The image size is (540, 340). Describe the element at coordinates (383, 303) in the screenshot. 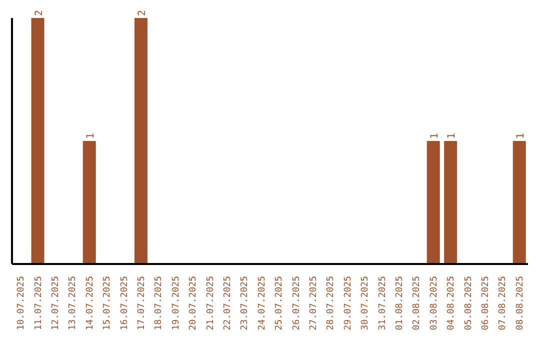

I see `x-tick-label: 31.07.2025` at that location.